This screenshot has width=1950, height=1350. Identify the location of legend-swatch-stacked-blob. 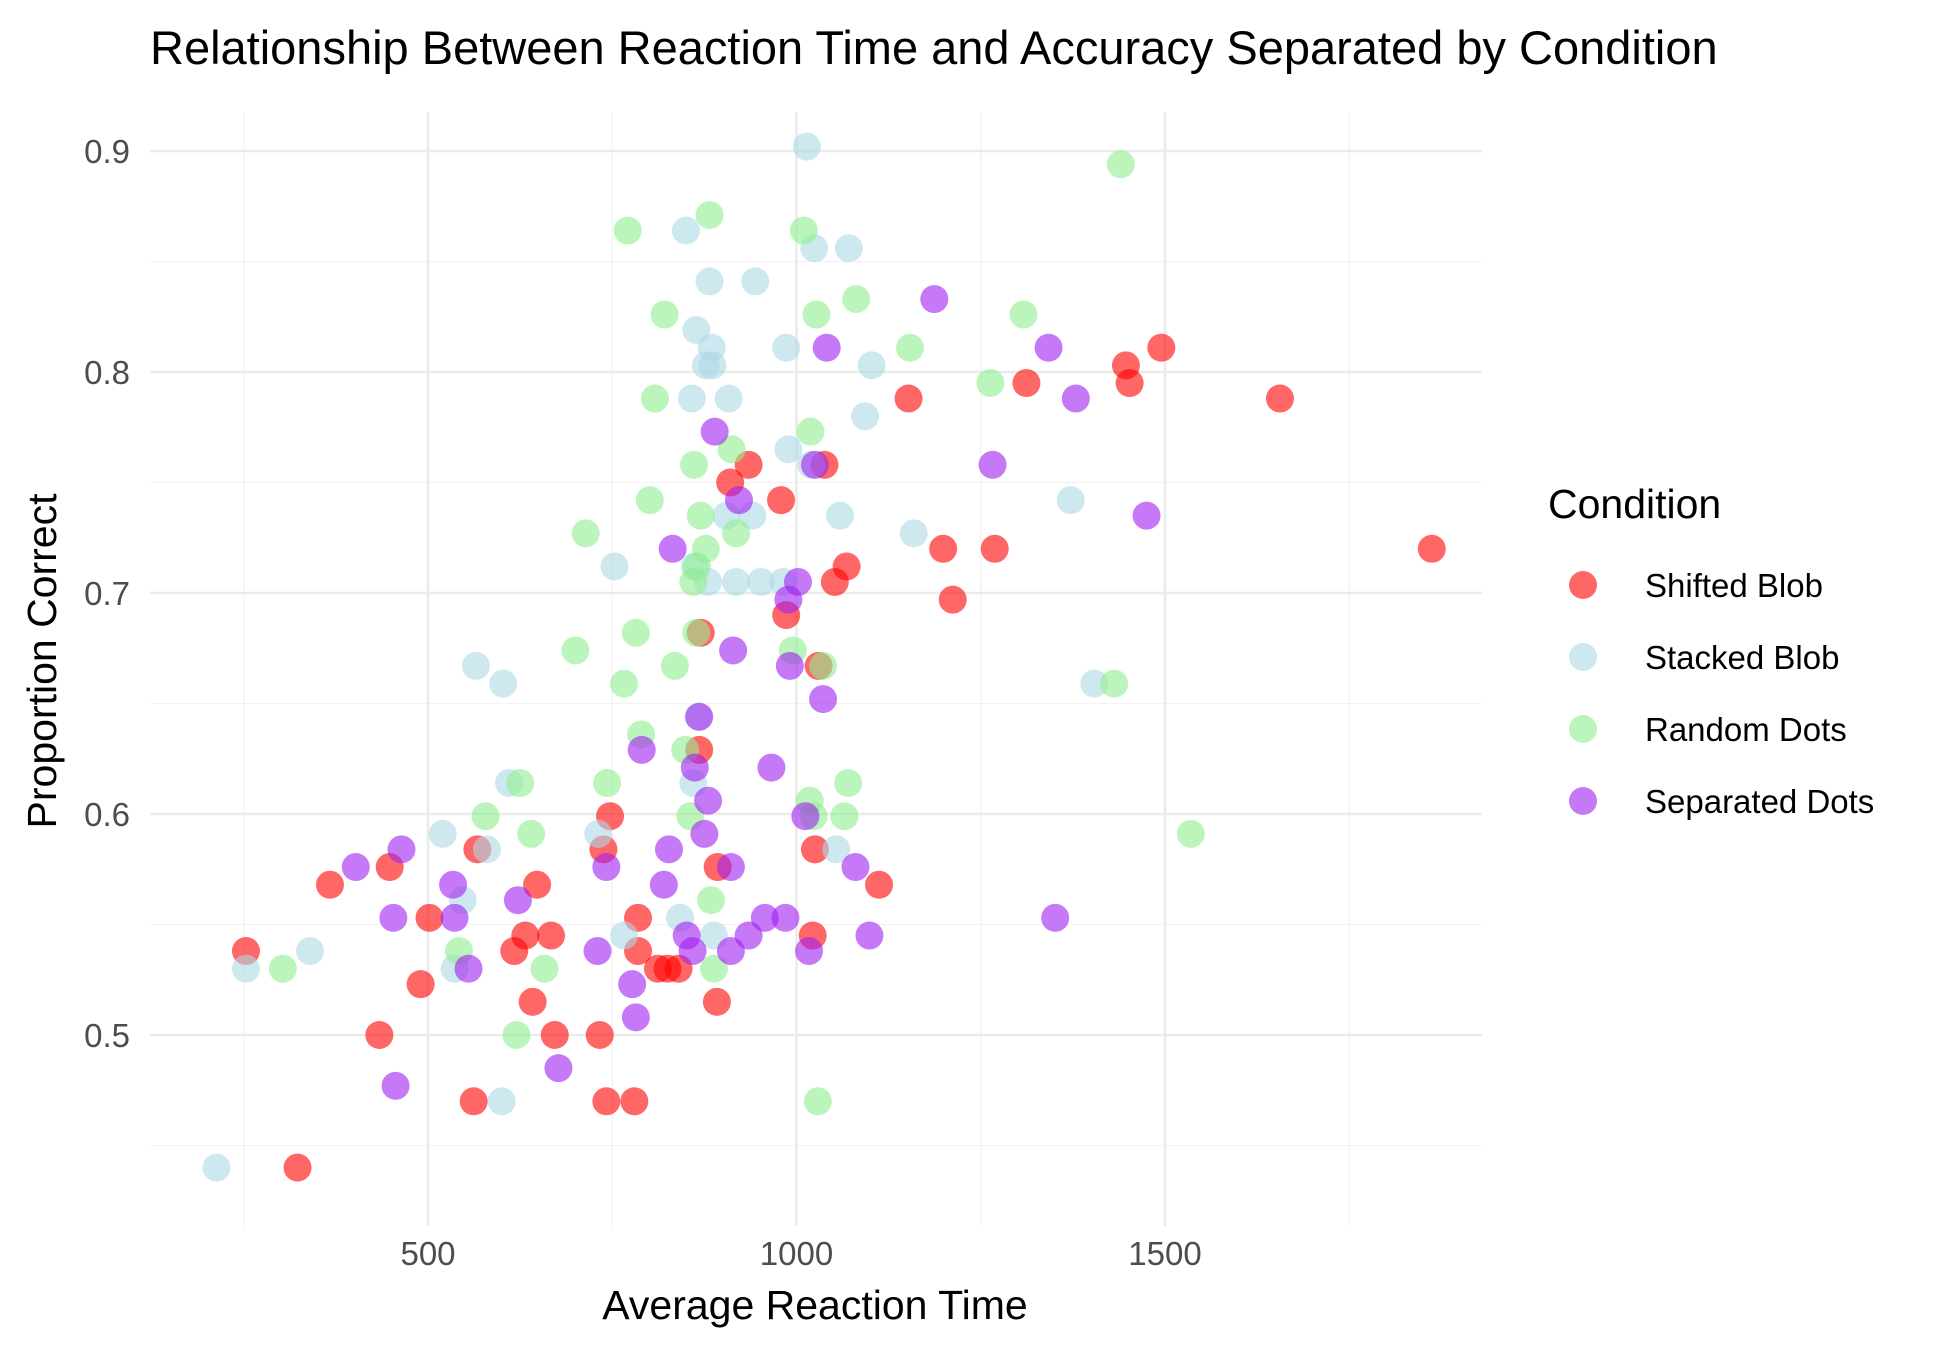
(1583, 657).